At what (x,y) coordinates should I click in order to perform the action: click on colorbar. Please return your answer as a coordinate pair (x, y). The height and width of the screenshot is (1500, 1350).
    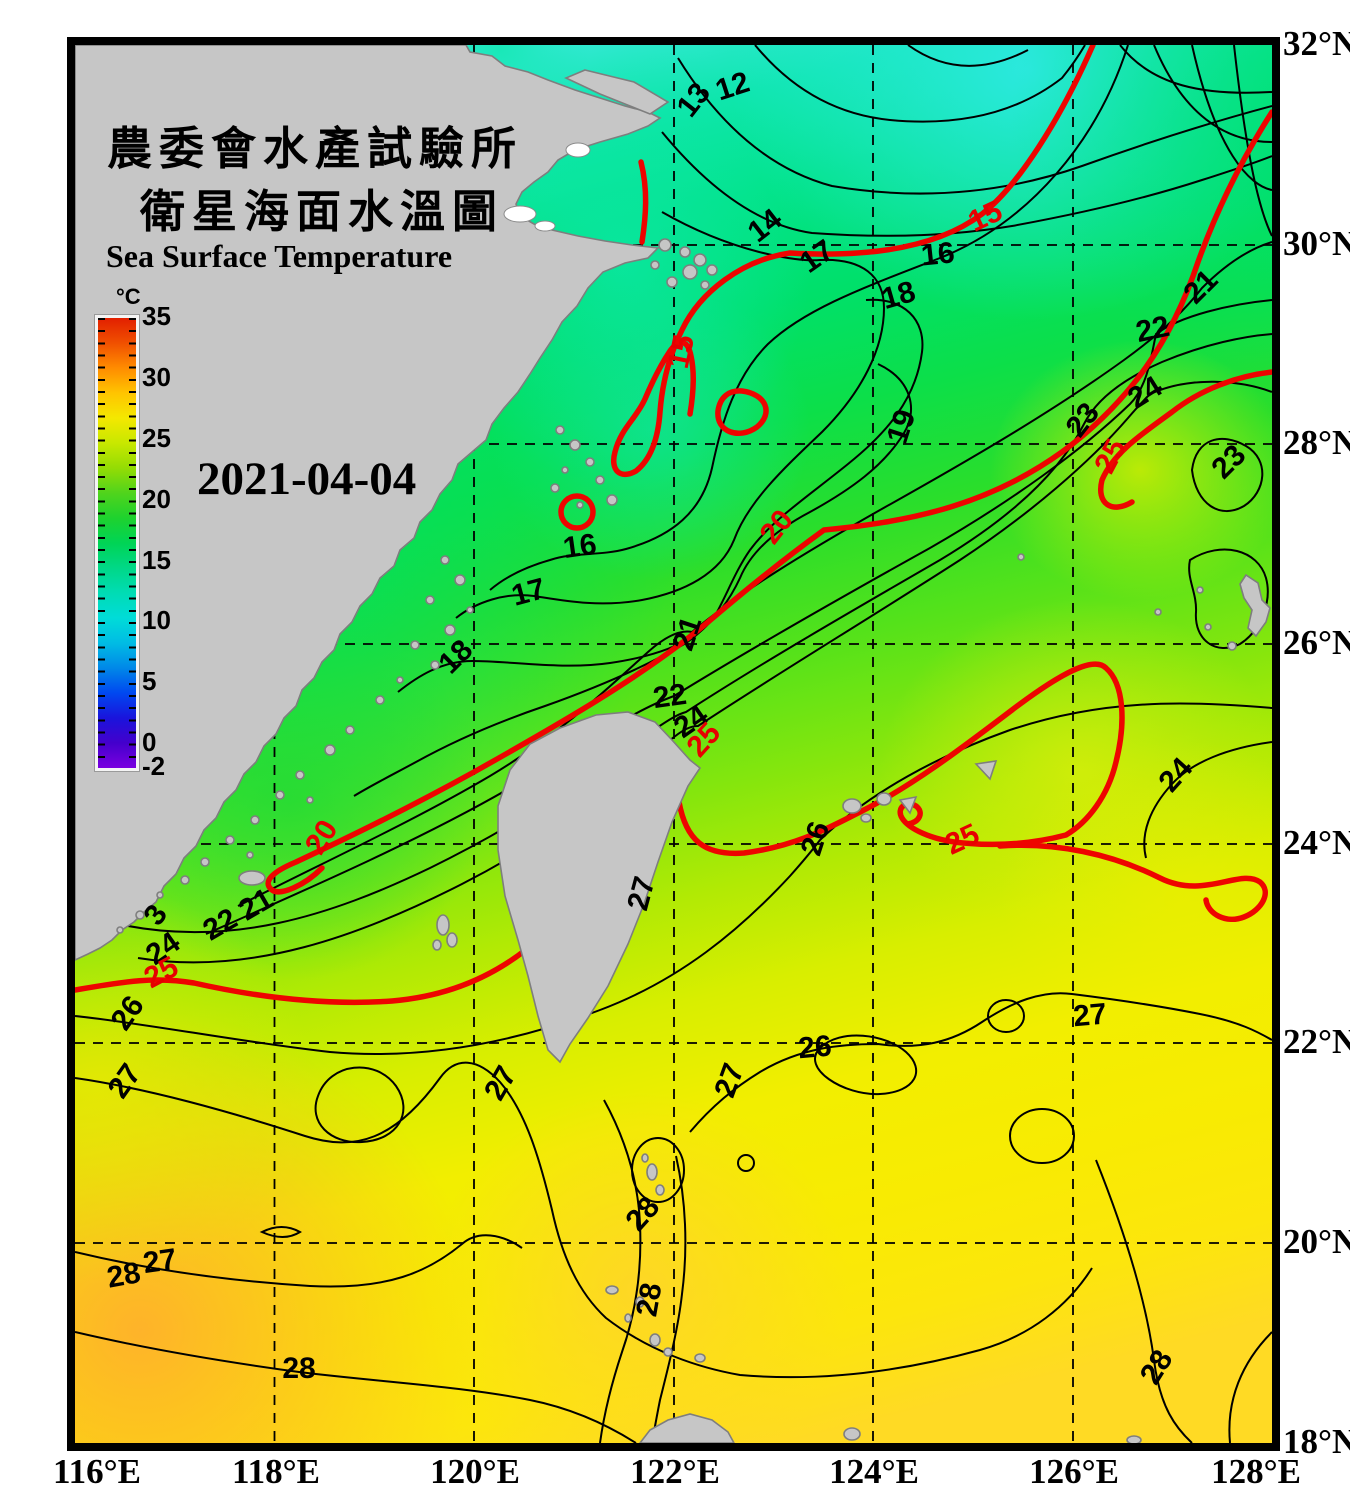
    Looking at the image, I should click on (117, 543).